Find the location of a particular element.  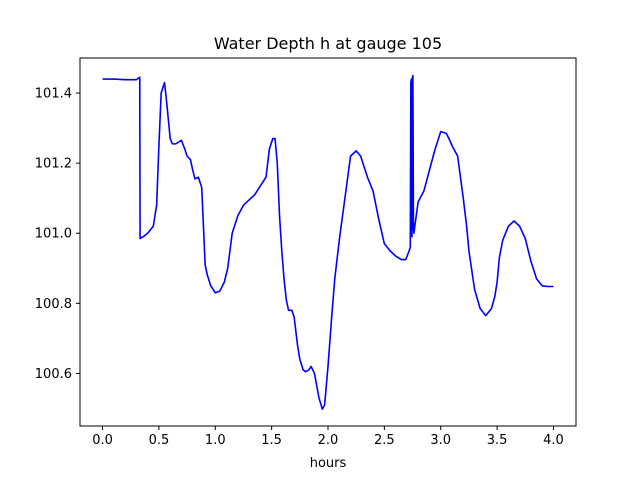

x-tick-label: 3.0 is located at coordinates (440, 440).